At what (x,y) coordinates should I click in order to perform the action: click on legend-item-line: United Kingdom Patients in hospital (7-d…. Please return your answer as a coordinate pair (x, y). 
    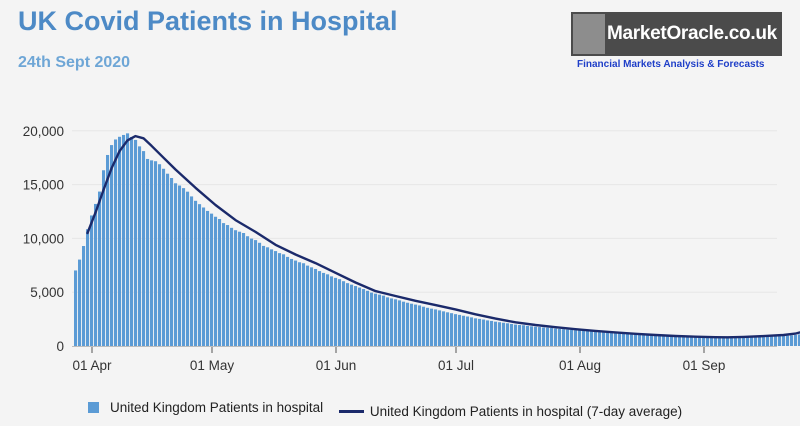
    Looking at the image, I should click on (510, 411).